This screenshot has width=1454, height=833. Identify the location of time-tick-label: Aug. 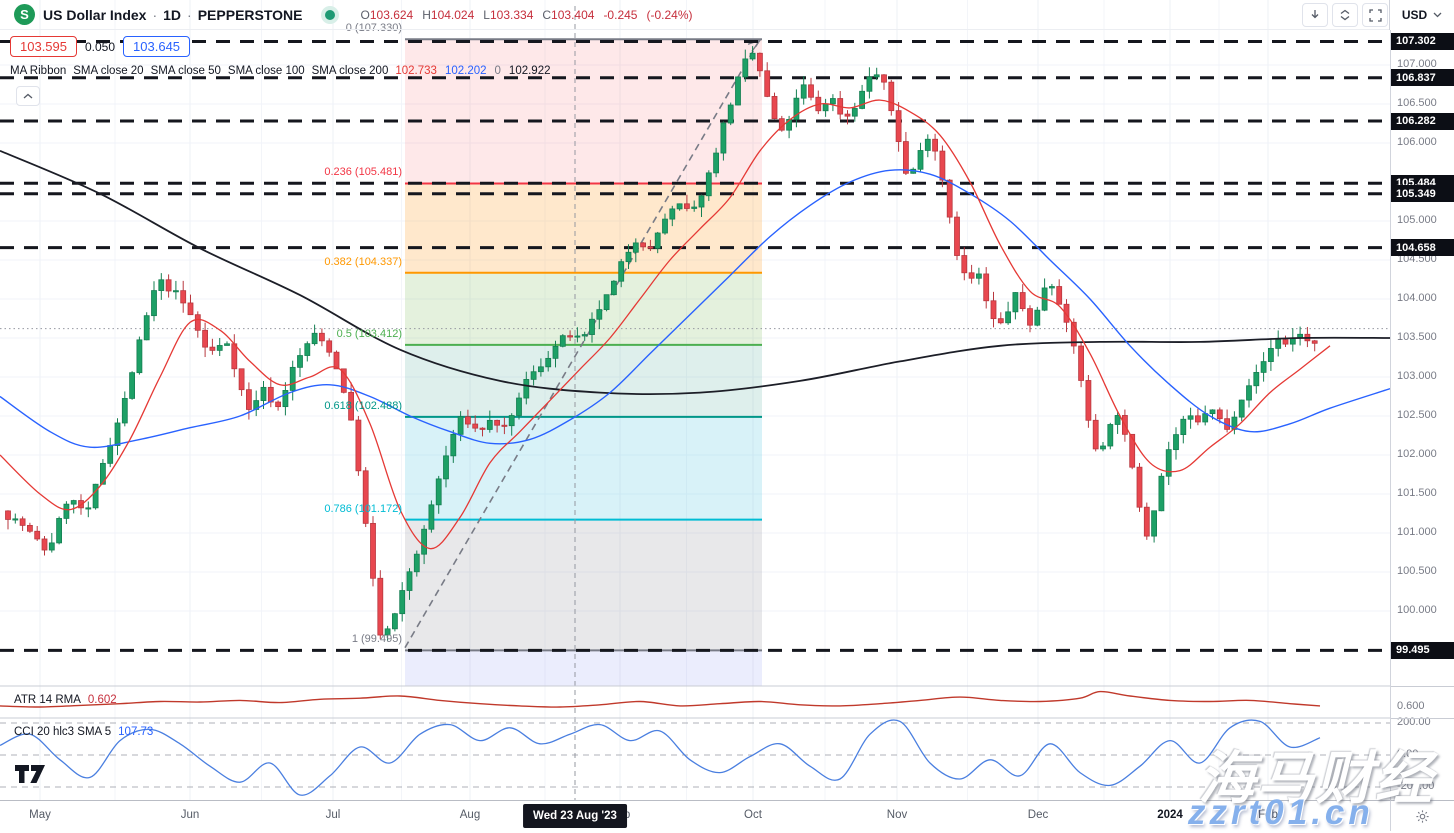
(470, 815).